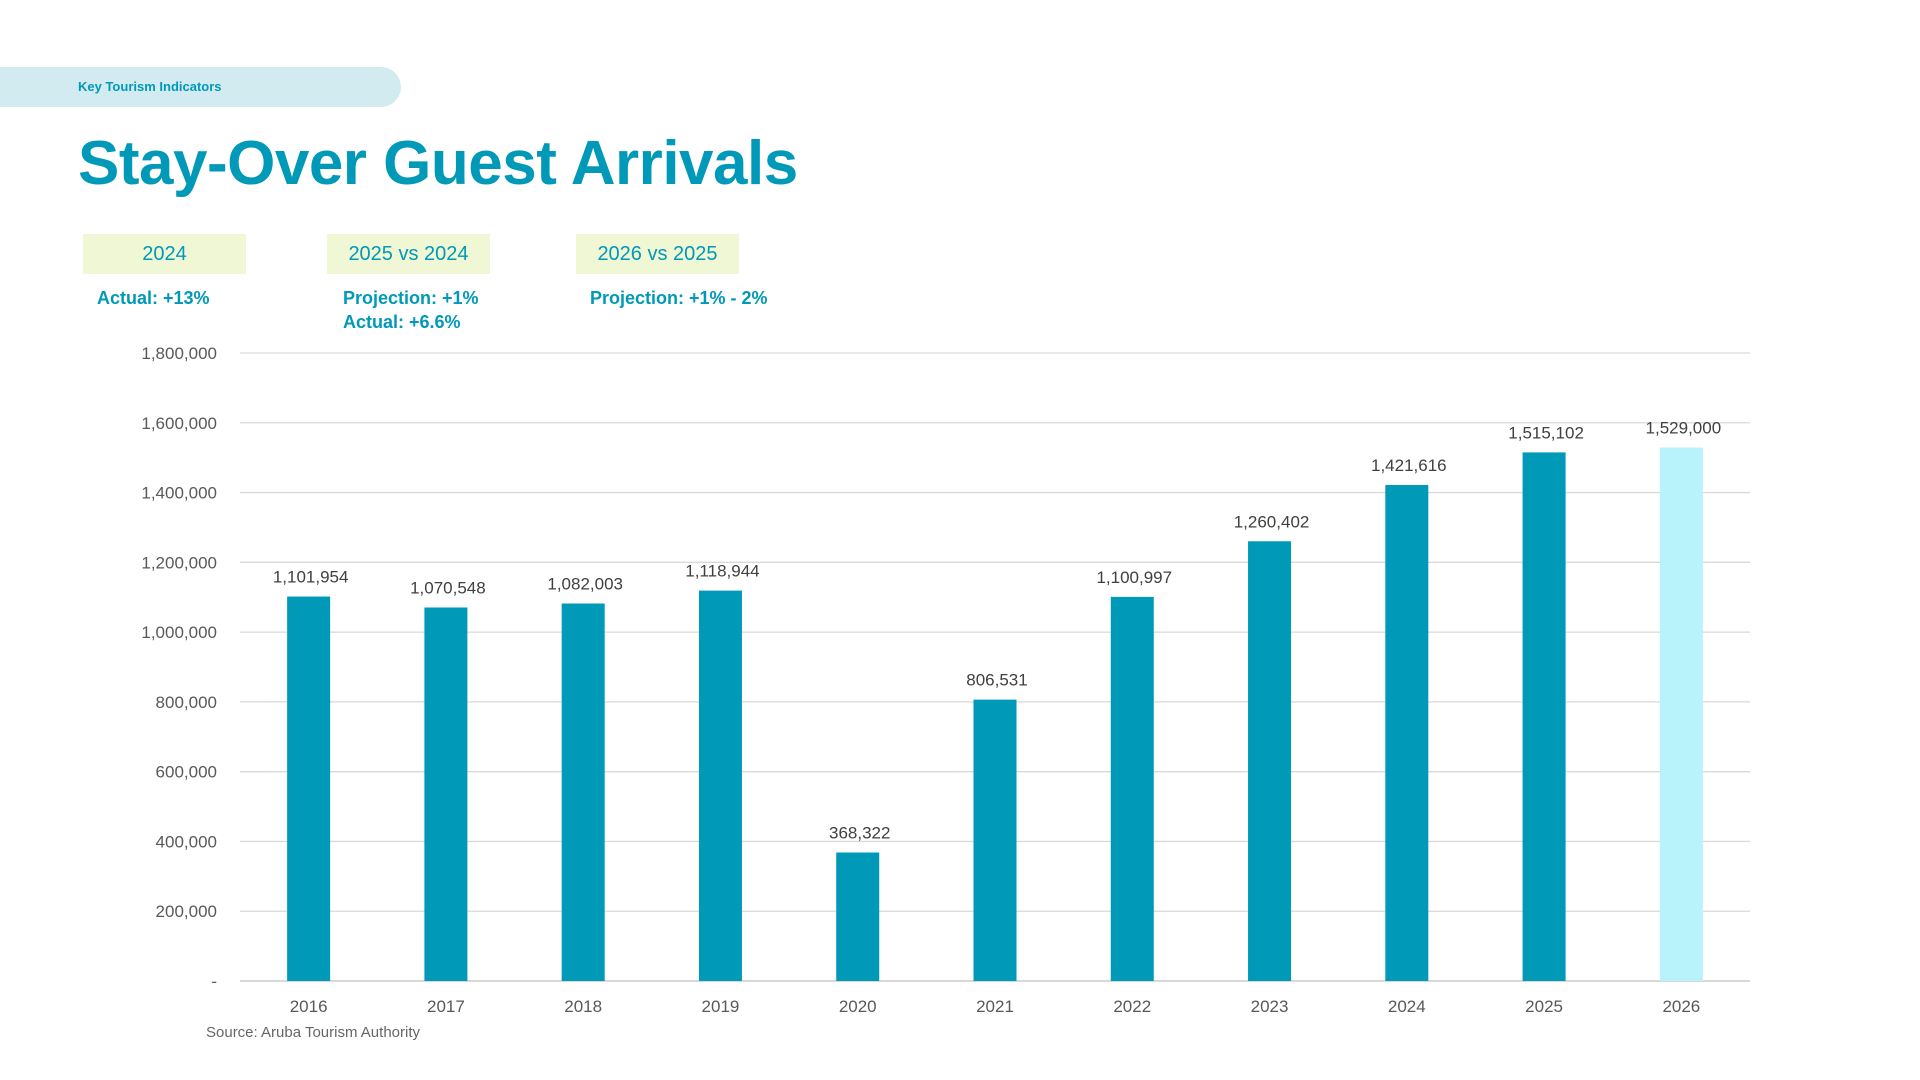  Describe the element at coordinates (309, 1006) in the screenshot. I see `x-tick-label: 2016` at that location.